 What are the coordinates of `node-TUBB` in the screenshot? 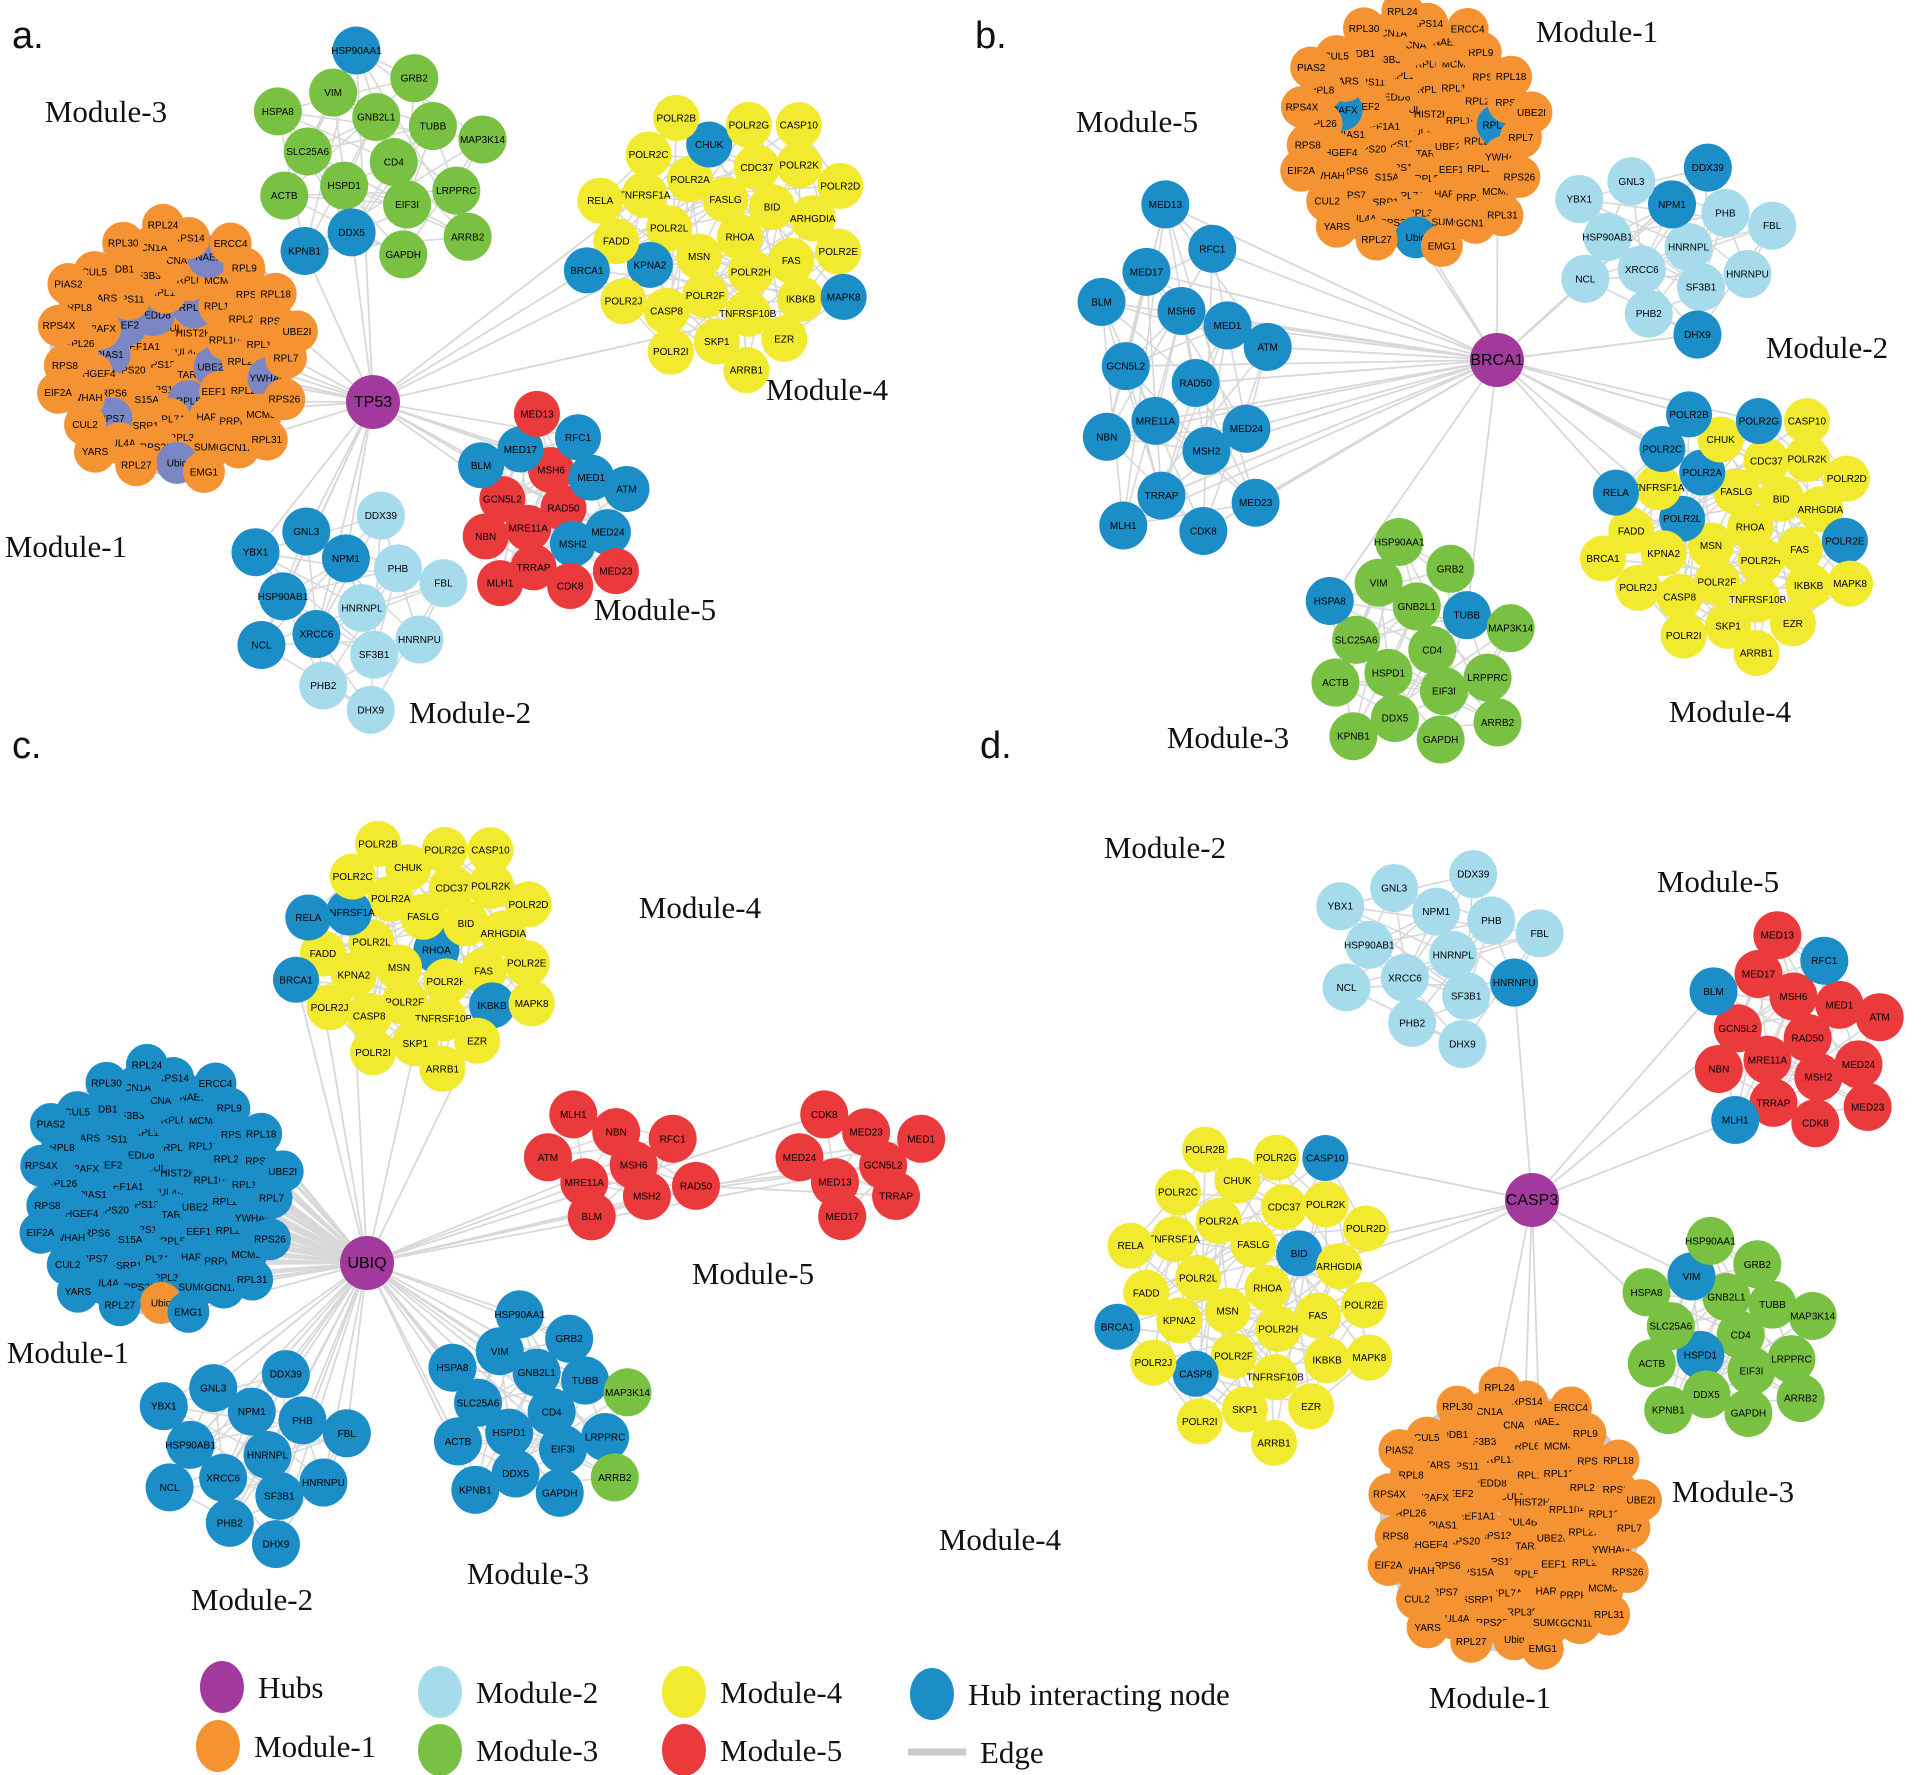 It's located at (1466, 615).